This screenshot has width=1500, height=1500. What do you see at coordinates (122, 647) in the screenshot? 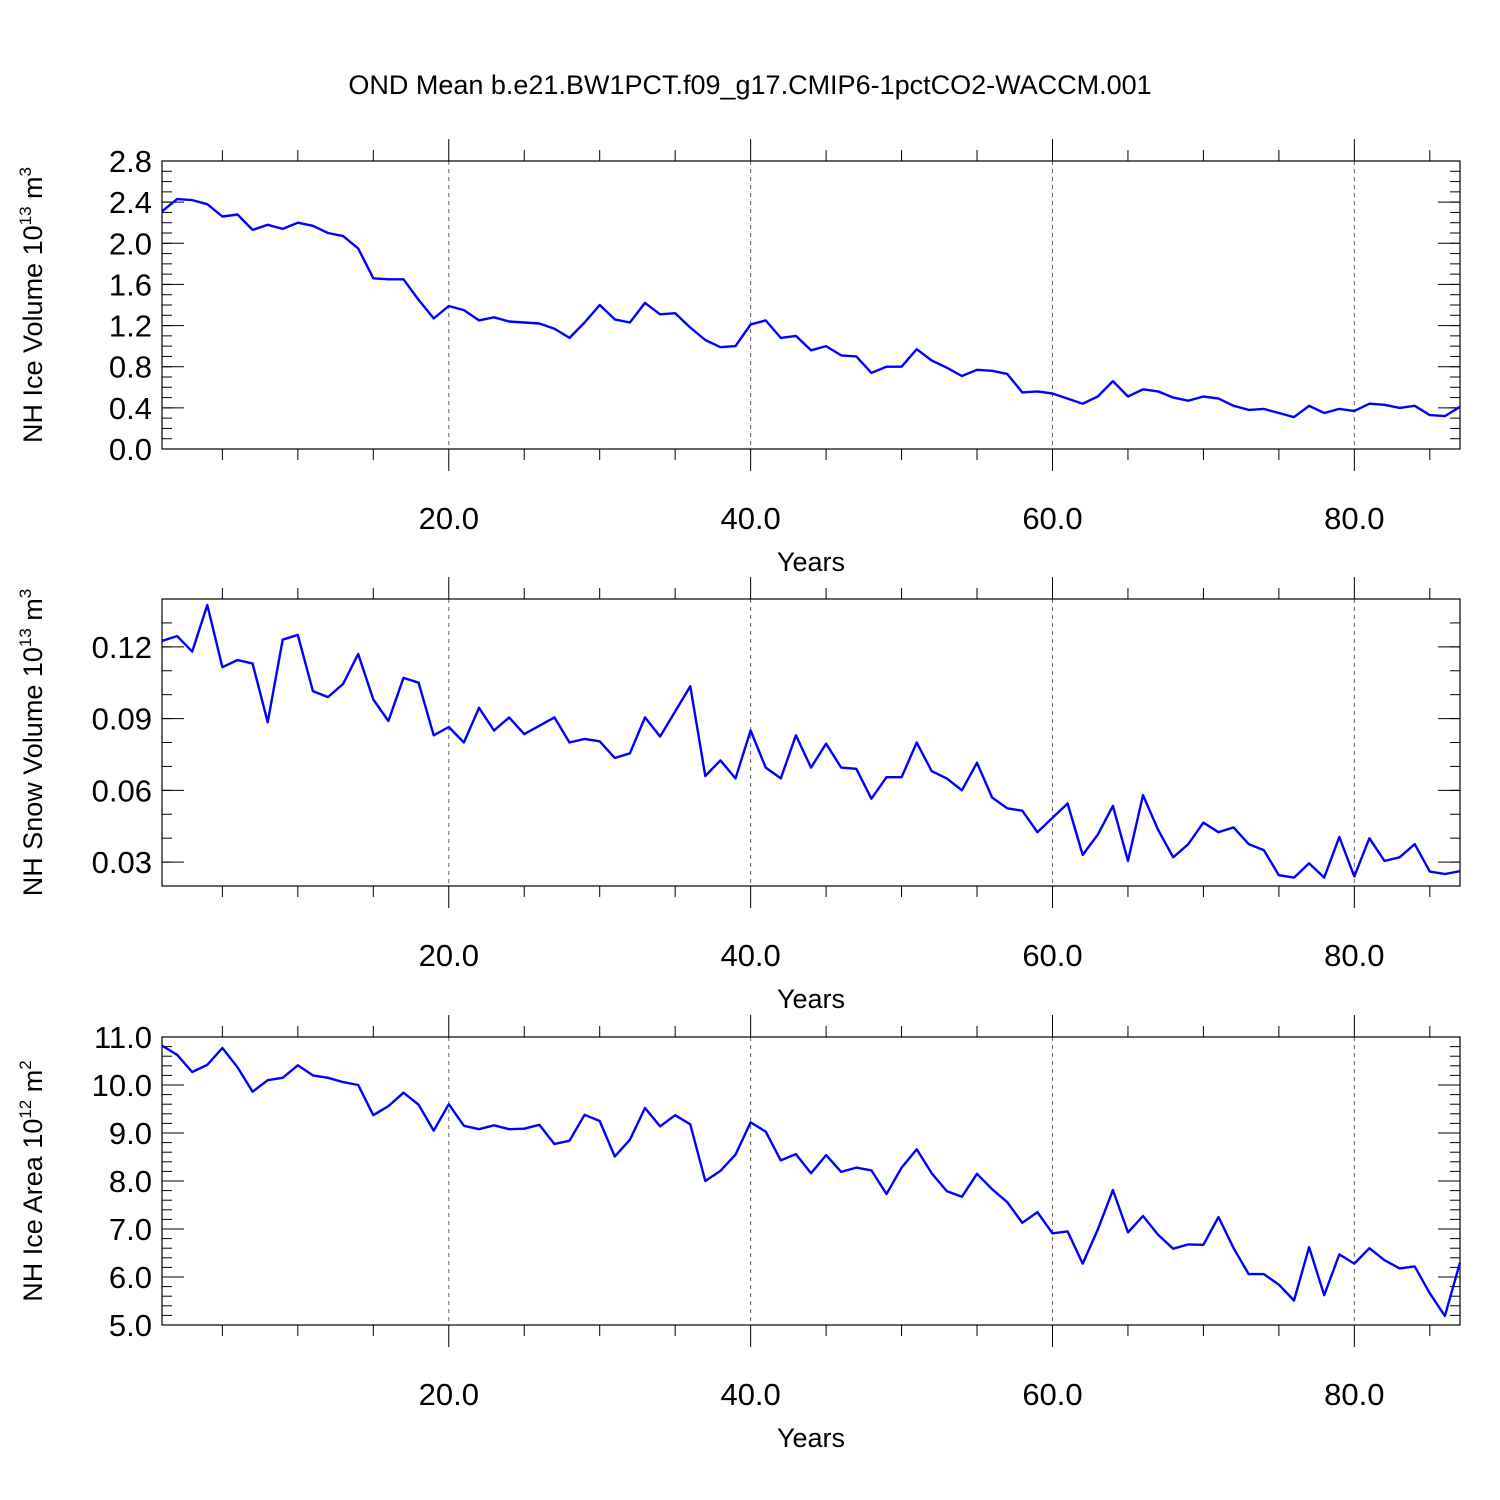
I see `y-tick-label: 0.12` at bounding box center [122, 647].